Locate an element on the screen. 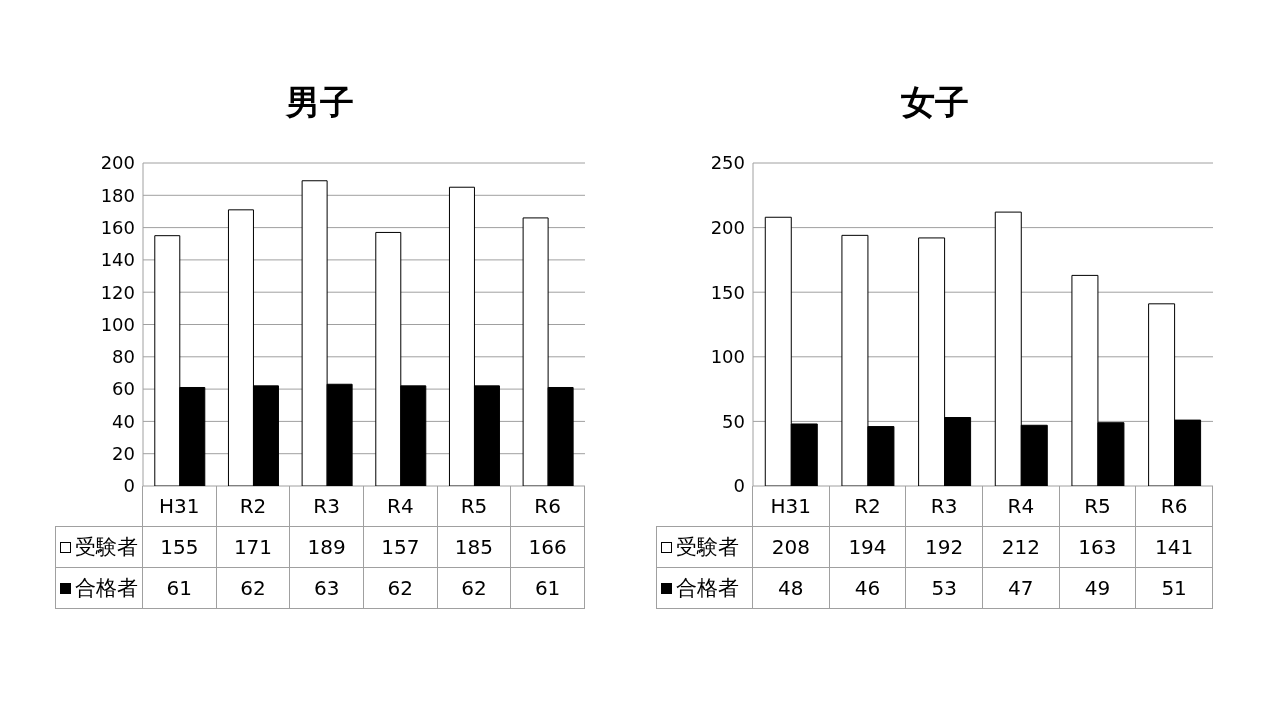  data-label: 194 is located at coordinates (868, 547).